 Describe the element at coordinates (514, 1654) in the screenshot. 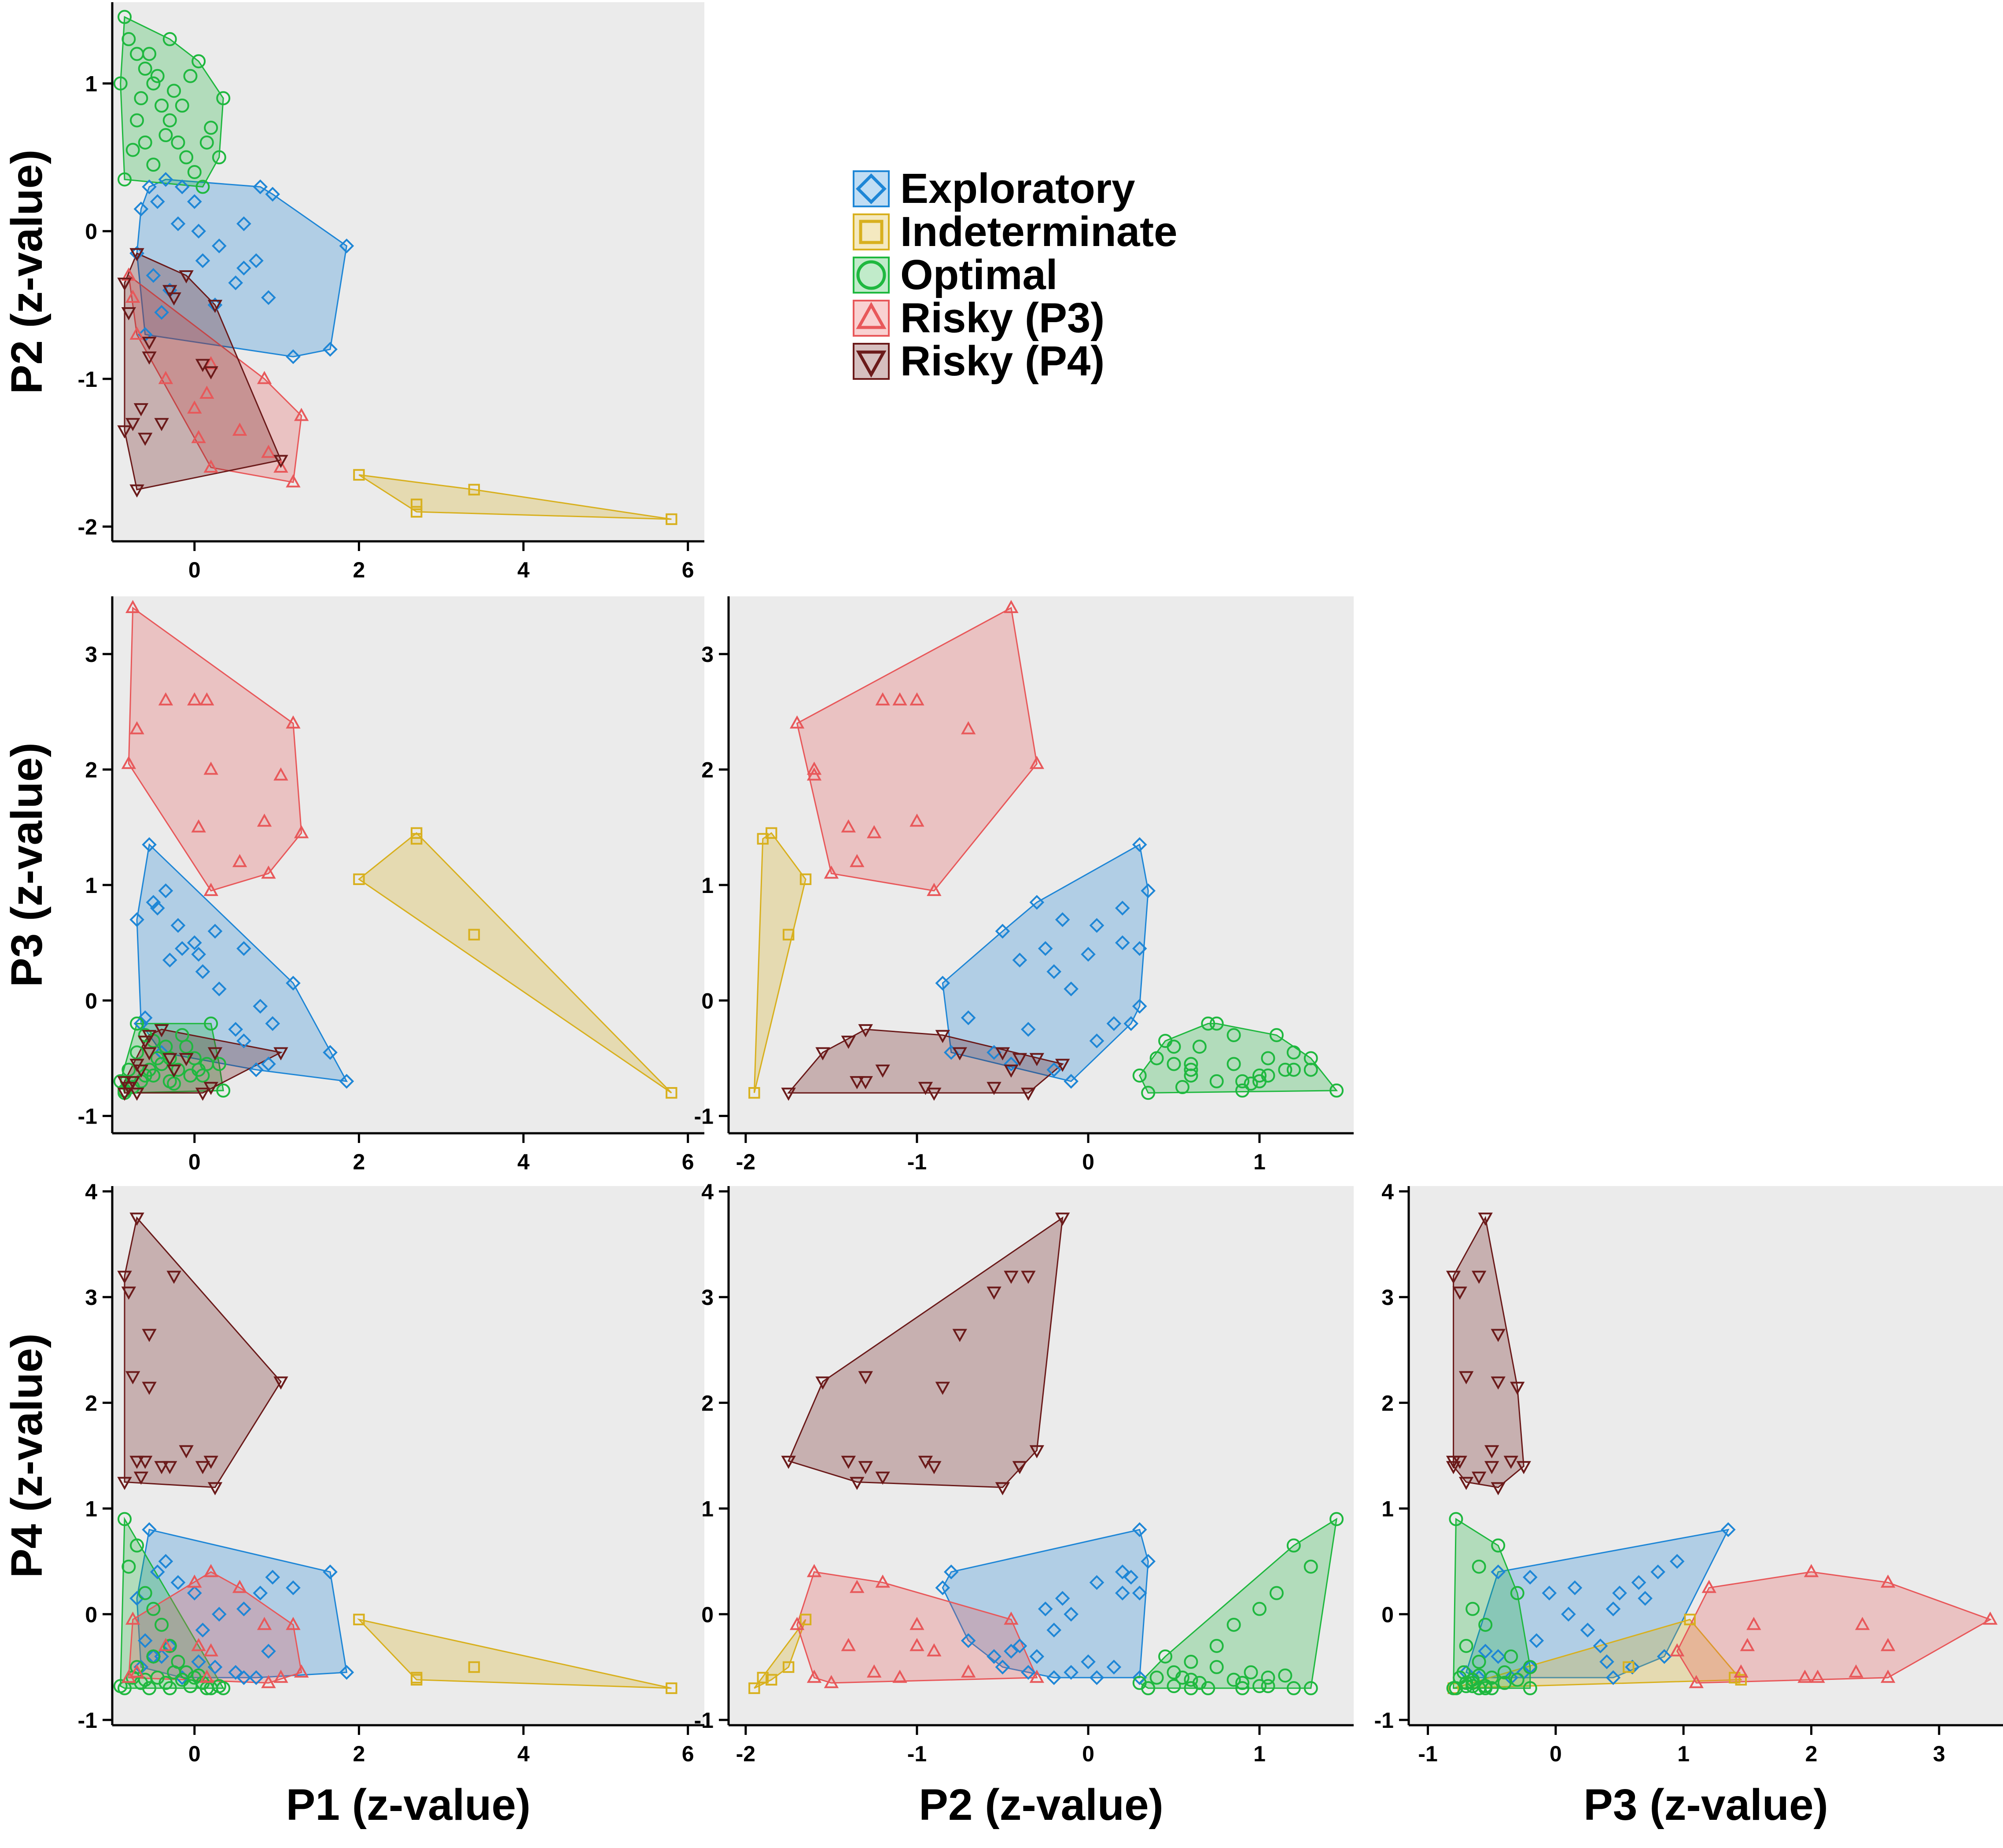

I see `hull-indeterminate` at that location.